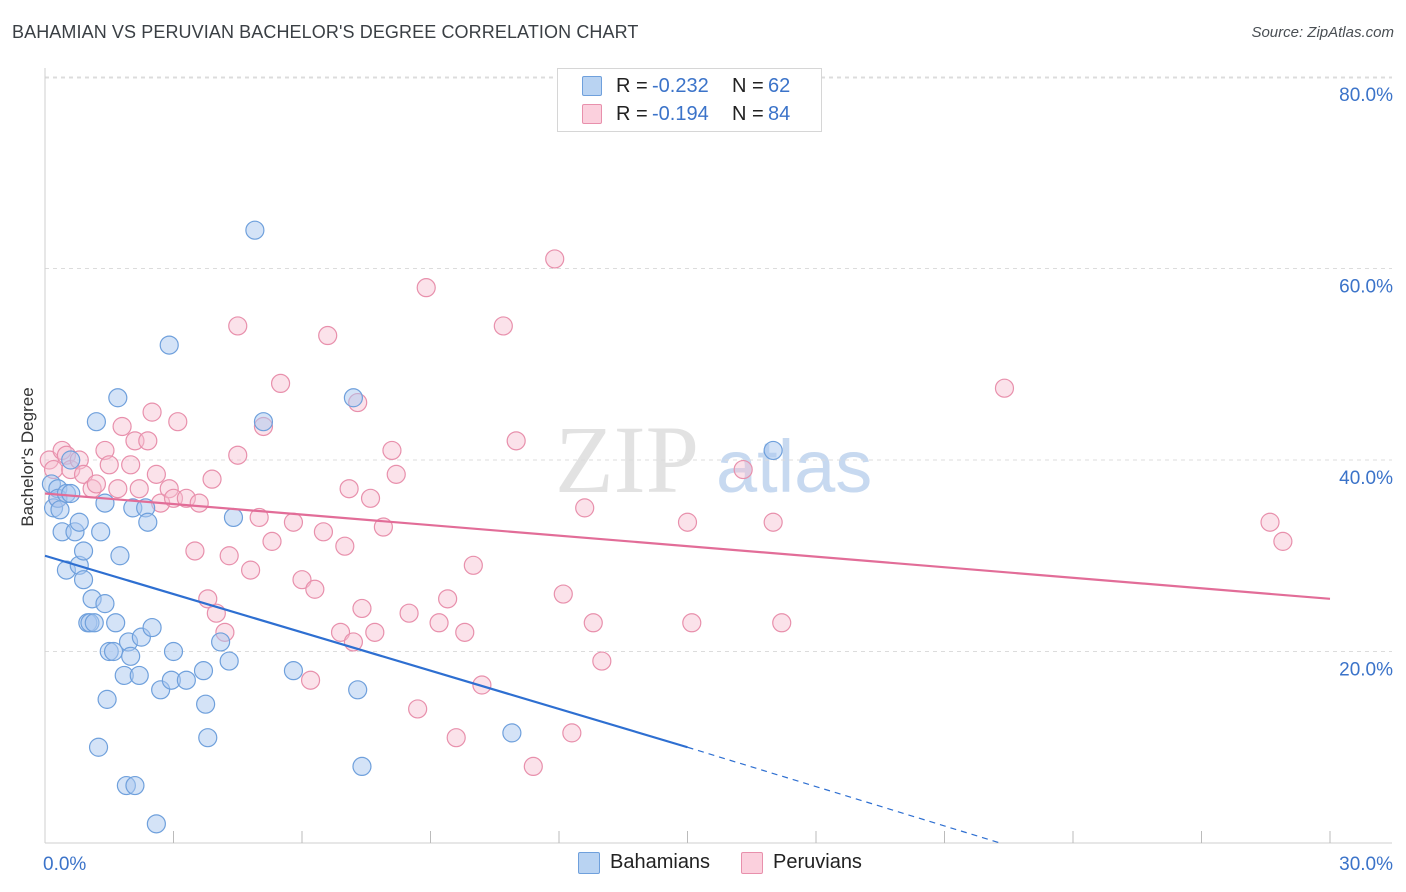 This screenshot has height=892, width=1406. I want to click on stats-legend: R = -0.232 N = 62 R = -0.194 N = 84, so click(689, 100).